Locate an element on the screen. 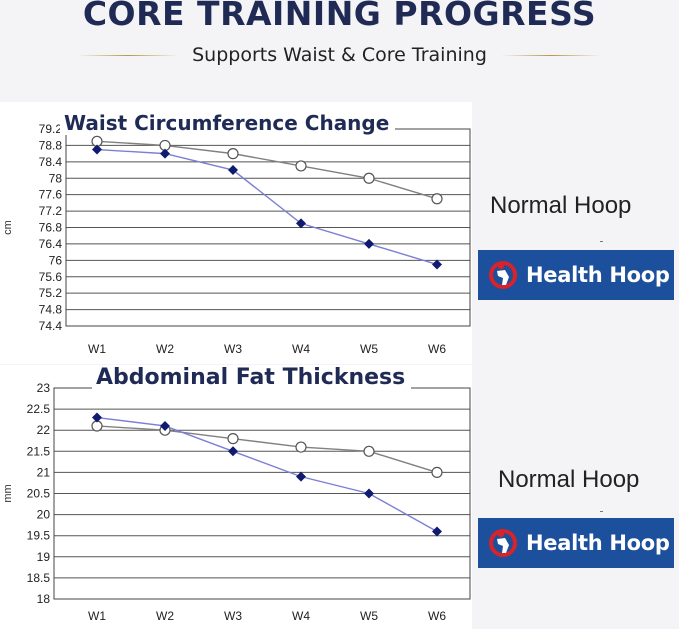  y-tick-label: 77.2 is located at coordinates (51, 211).